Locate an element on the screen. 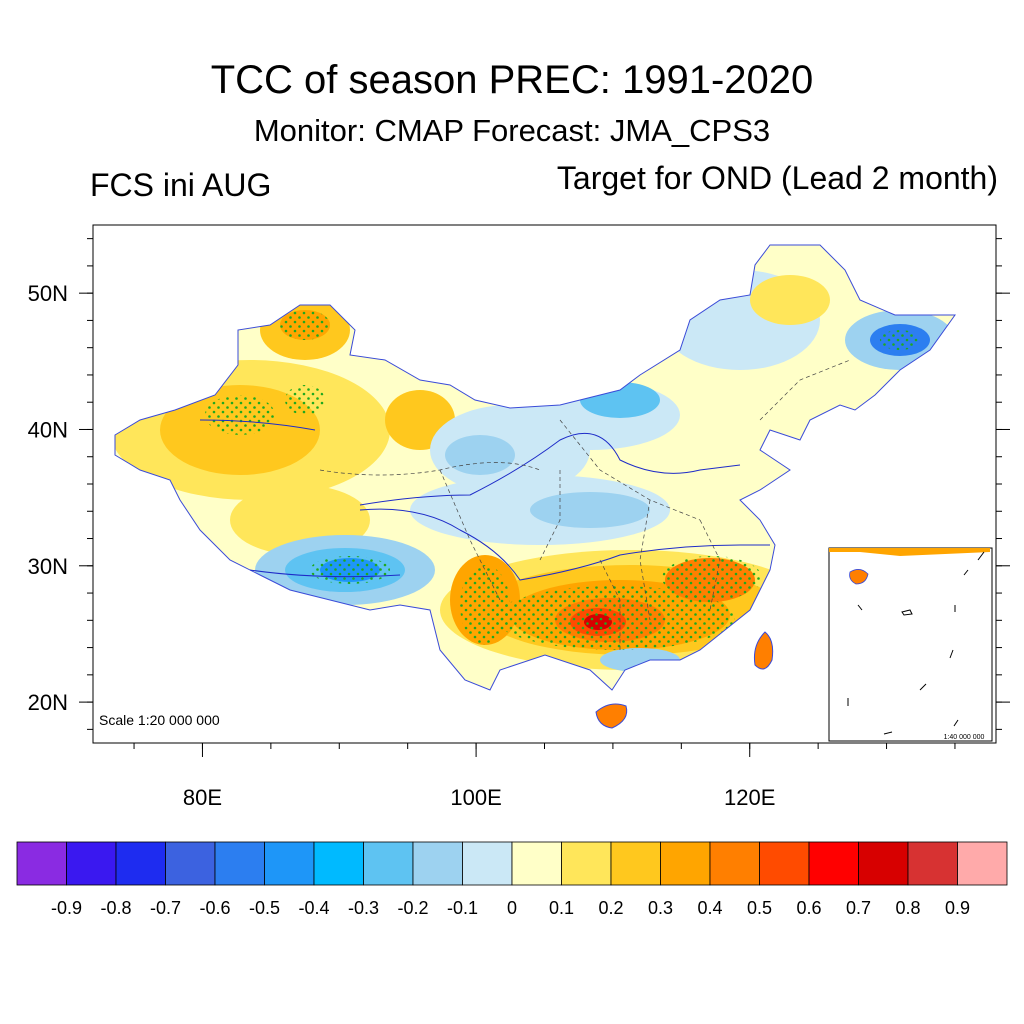 The height and width of the screenshot is (1024, 1024). colorbar-label: -0.3 is located at coordinates (363, 908).